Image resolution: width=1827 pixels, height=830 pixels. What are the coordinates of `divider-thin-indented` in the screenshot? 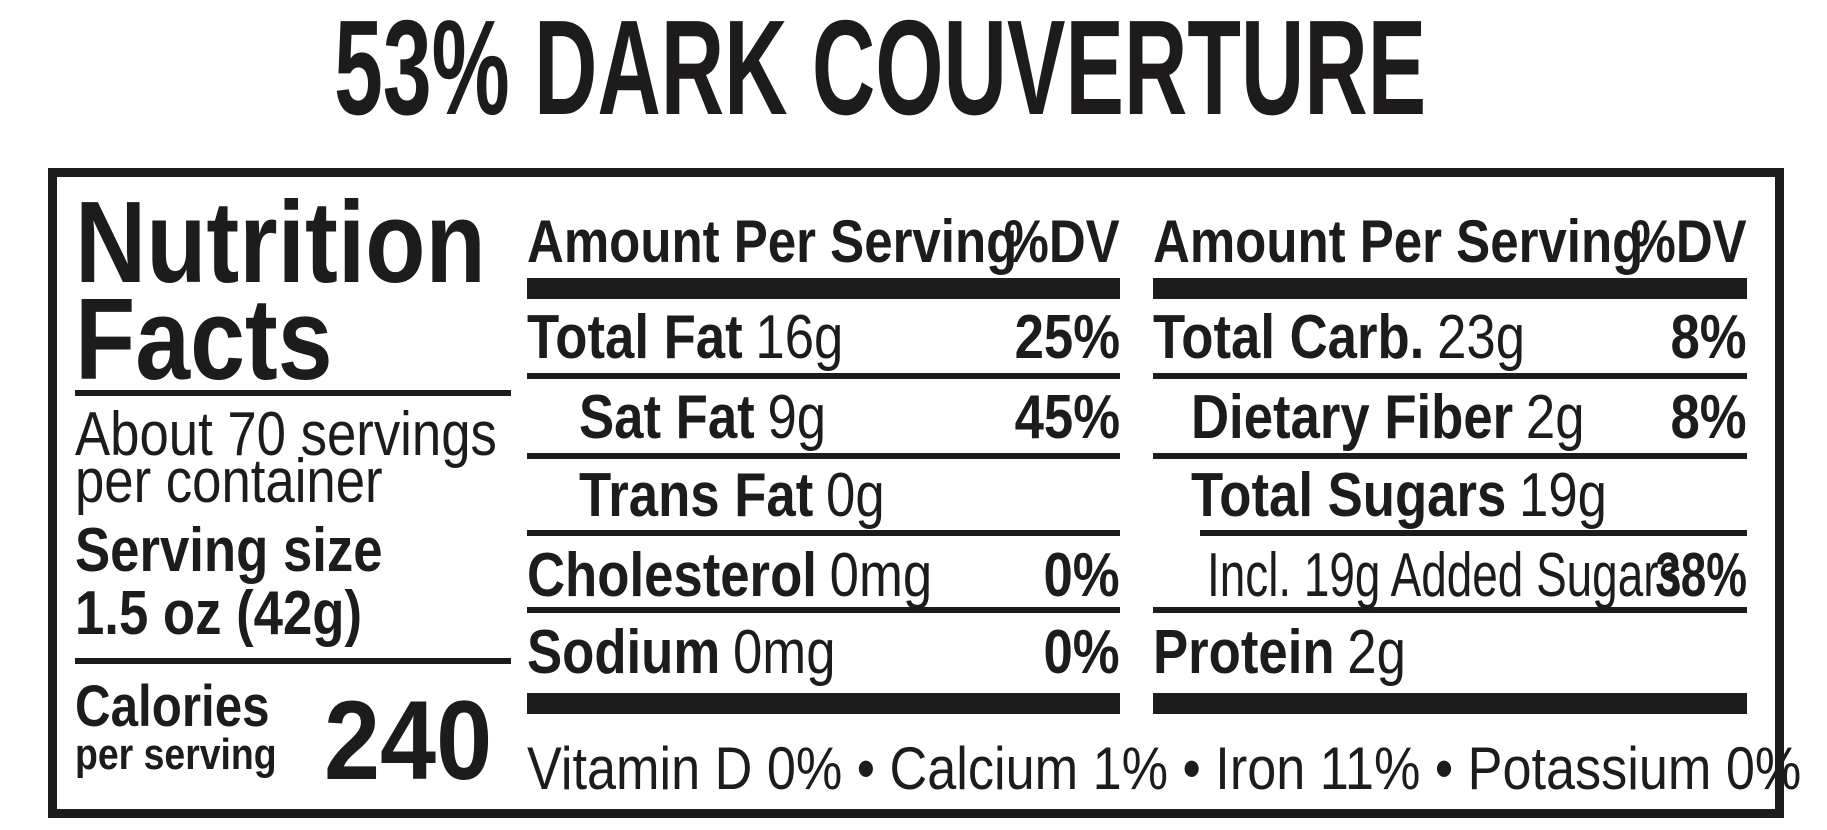 It's located at (1473, 533).